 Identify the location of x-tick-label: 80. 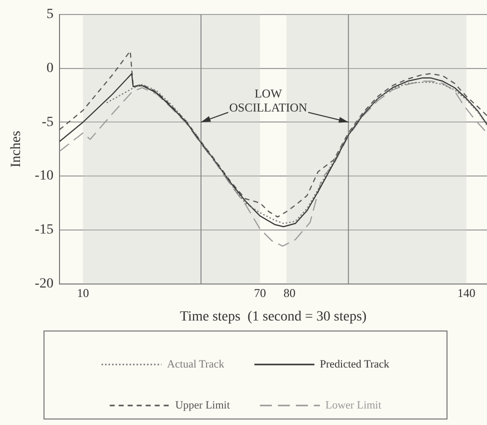
(289, 293).